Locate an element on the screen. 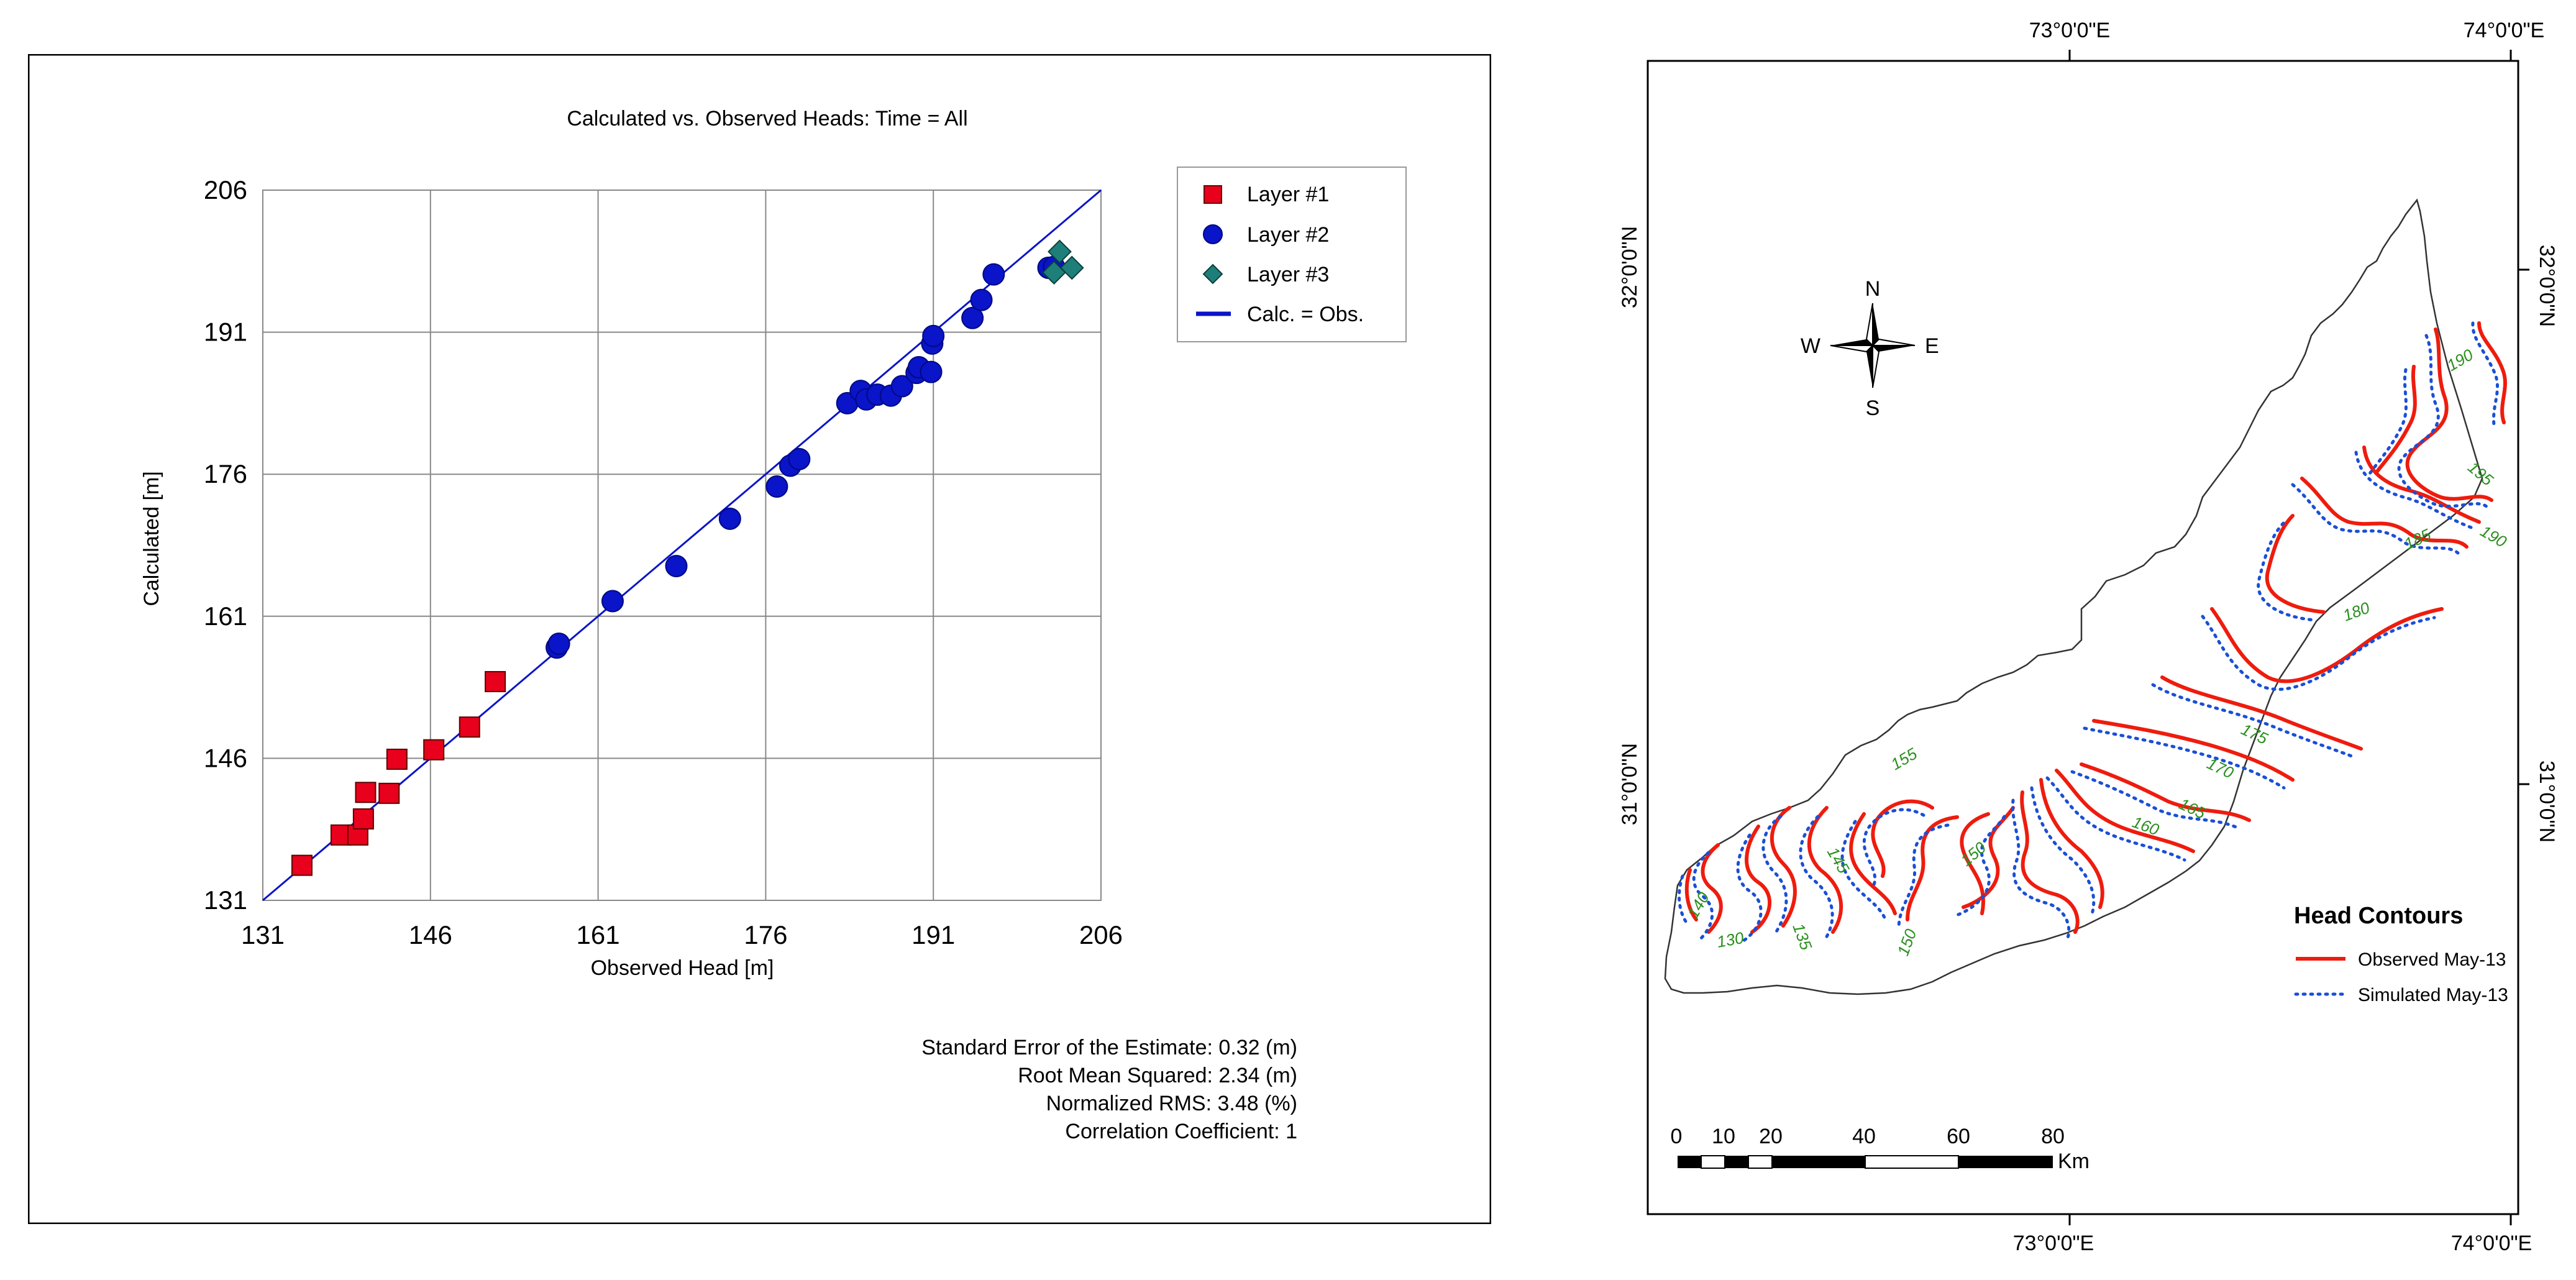 The image size is (2576, 1280). lat-label-right-32: 32°0'0"N is located at coordinates (2547, 286).